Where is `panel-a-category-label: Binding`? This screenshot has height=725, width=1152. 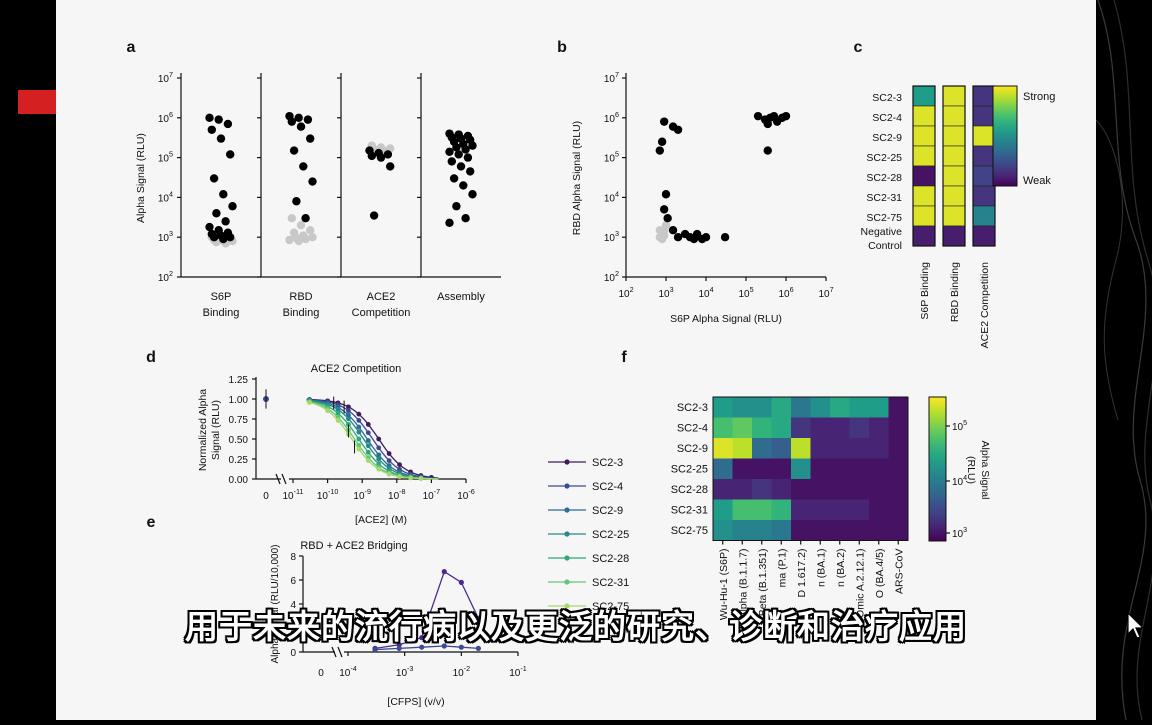 panel-a-category-label: Binding is located at coordinates (221, 313).